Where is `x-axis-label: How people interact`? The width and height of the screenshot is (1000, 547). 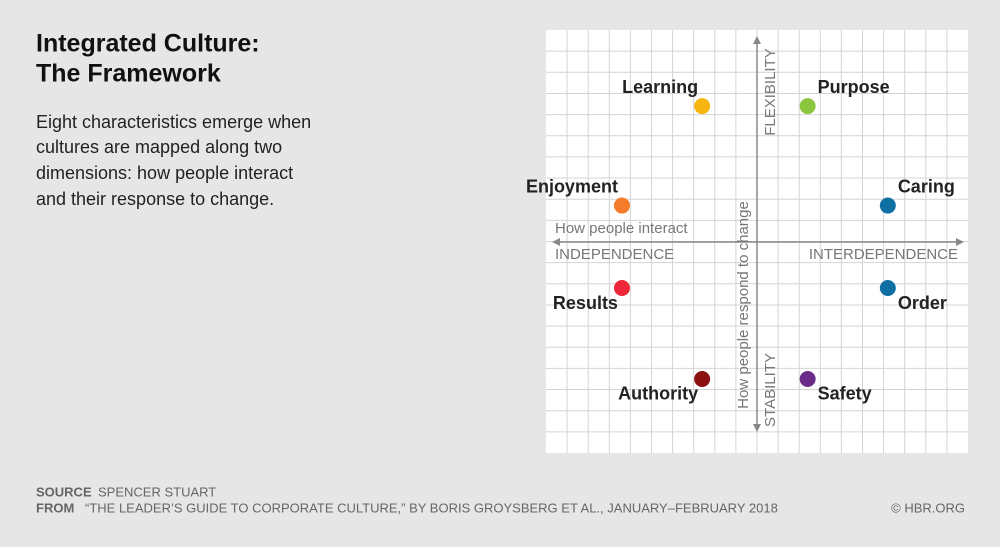 x-axis-label: How people interact is located at coordinates (621, 228).